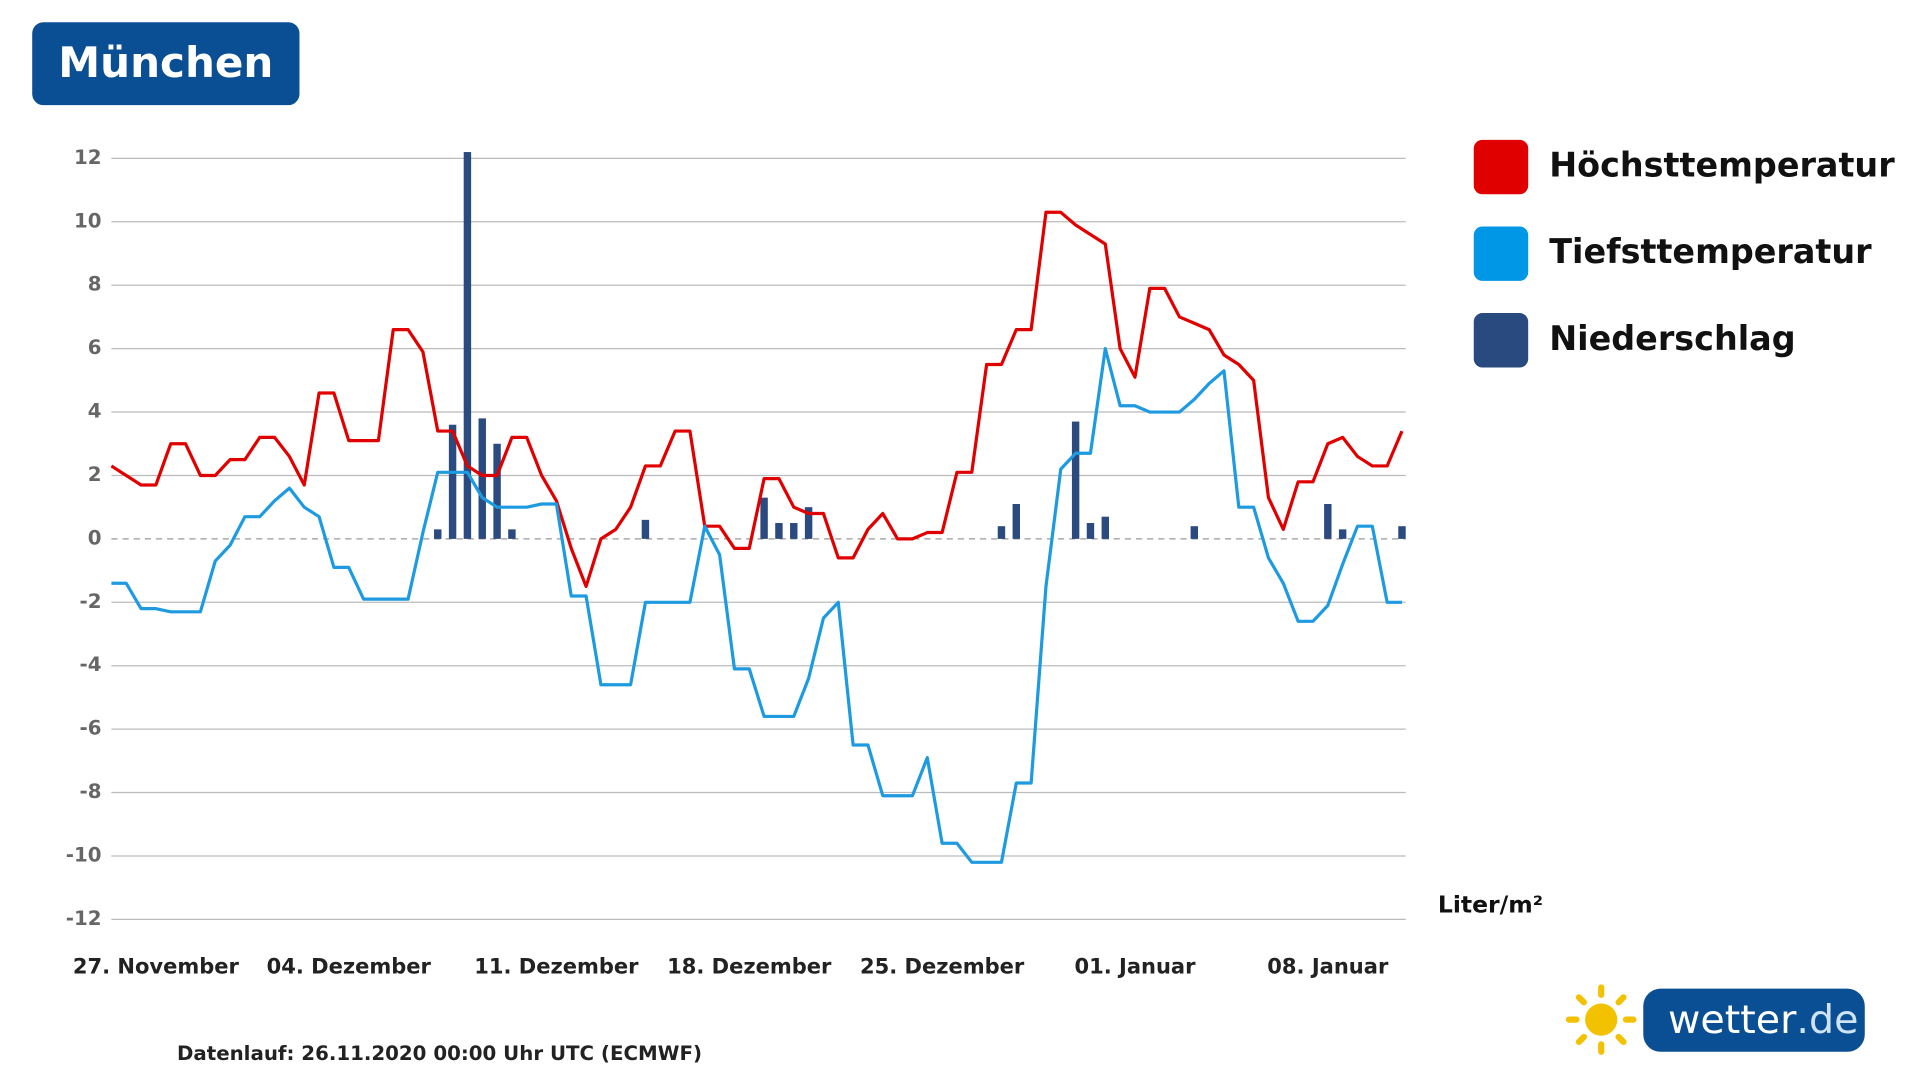 This screenshot has width=1918, height=1079. Describe the element at coordinates (84, 854) in the screenshot. I see `y-tick-label: -10` at that location.